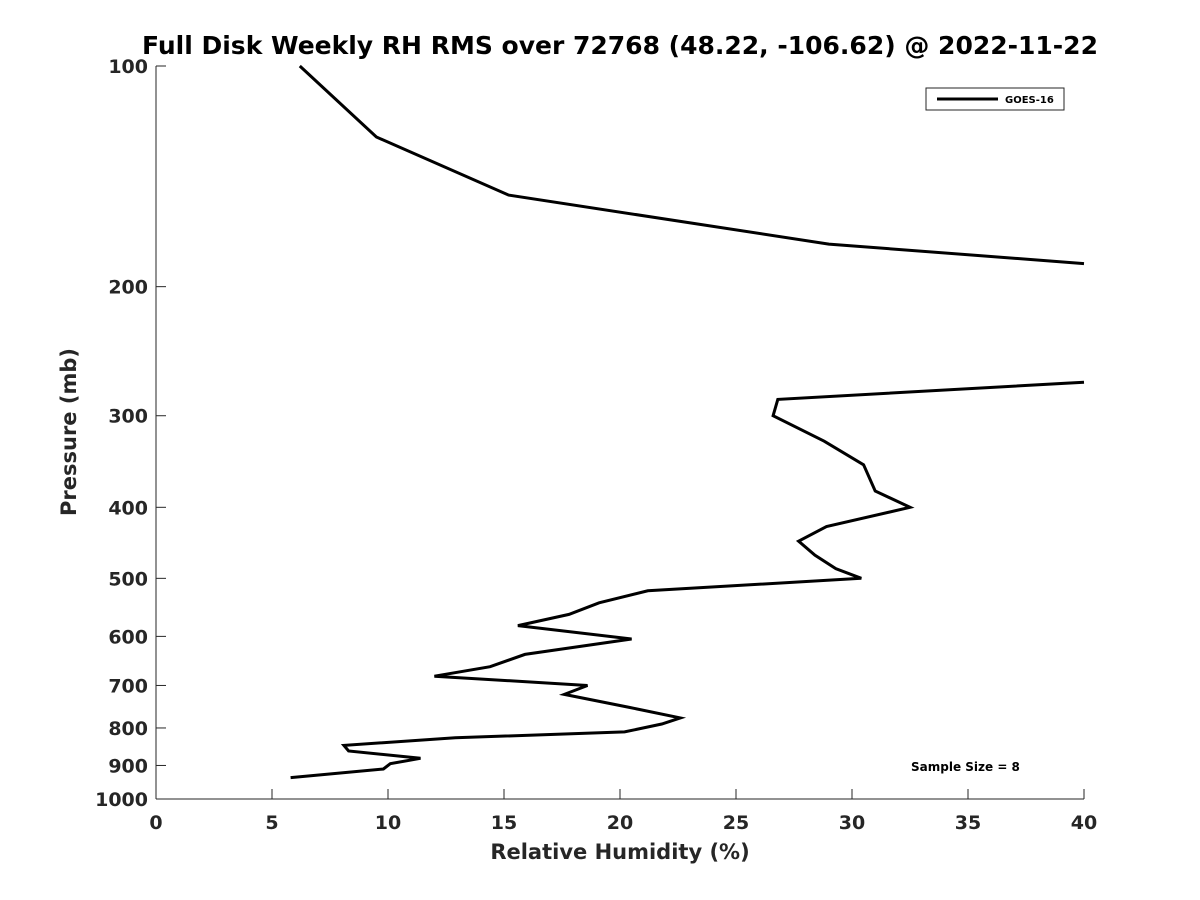  What do you see at coordinates (128, 729) in the screenshot?
I see `y-tick-label: 800` at bounding box center [128, 729].